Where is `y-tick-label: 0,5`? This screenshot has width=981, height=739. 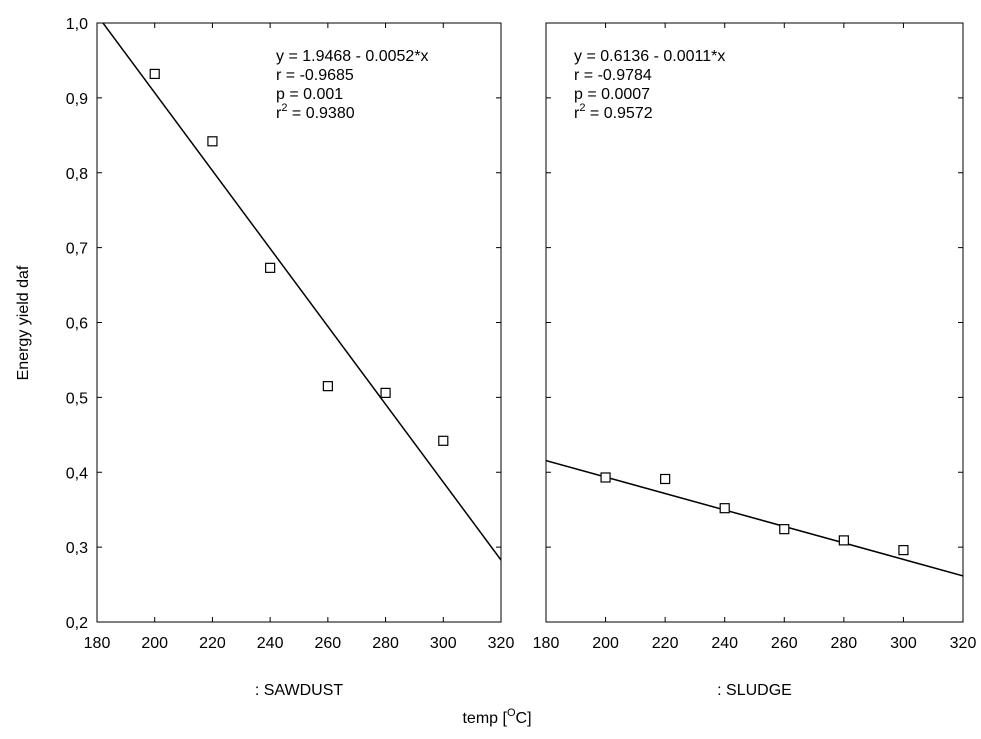
y-tick-label: 0,5 is located at coordinates (77, 398).